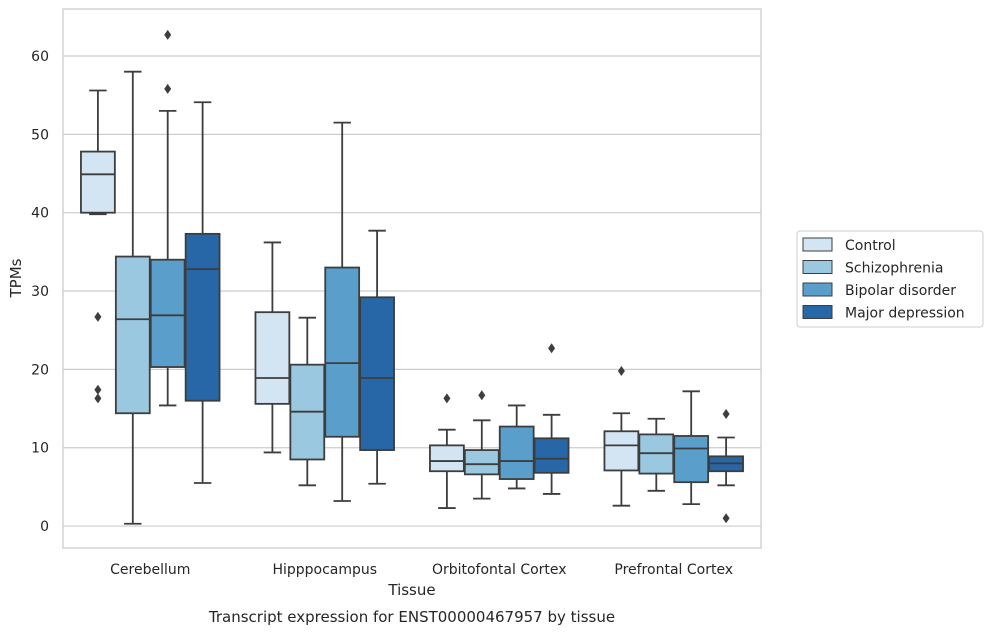 Image resolution: width=993 pixels, height=634 pixels. What do you see at coordinates (905, 314) in the screenshot?
I see `legend-entry-label: Major depression` at bounding box center [905, 314].